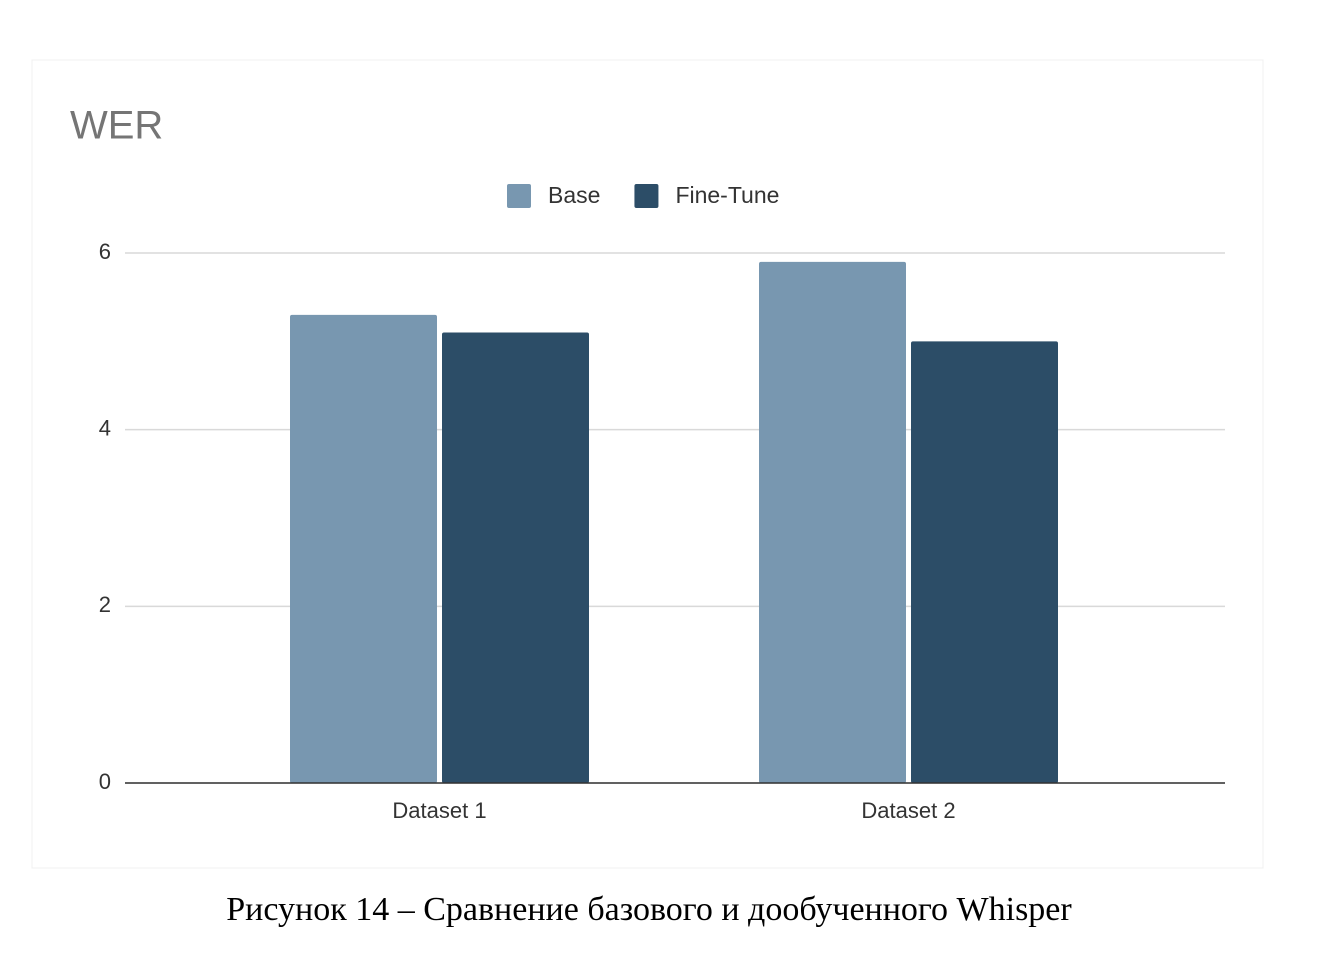  Describe the element at coordinates (727, 195) in the screenshot. I see `legend-label: Fine-Tune` at that location.